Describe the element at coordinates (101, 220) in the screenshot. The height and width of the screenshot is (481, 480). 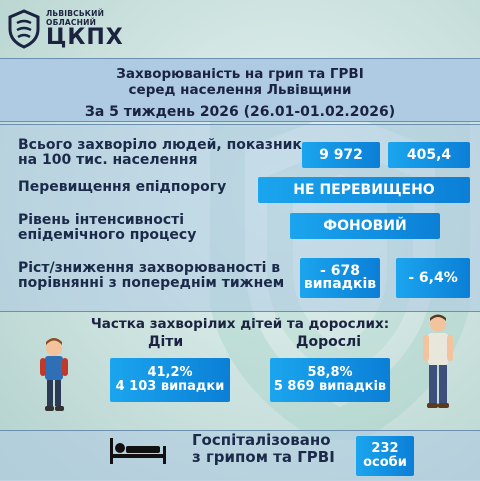
I see `intensity-label-line1: Рівень інтенсивності` at that location.